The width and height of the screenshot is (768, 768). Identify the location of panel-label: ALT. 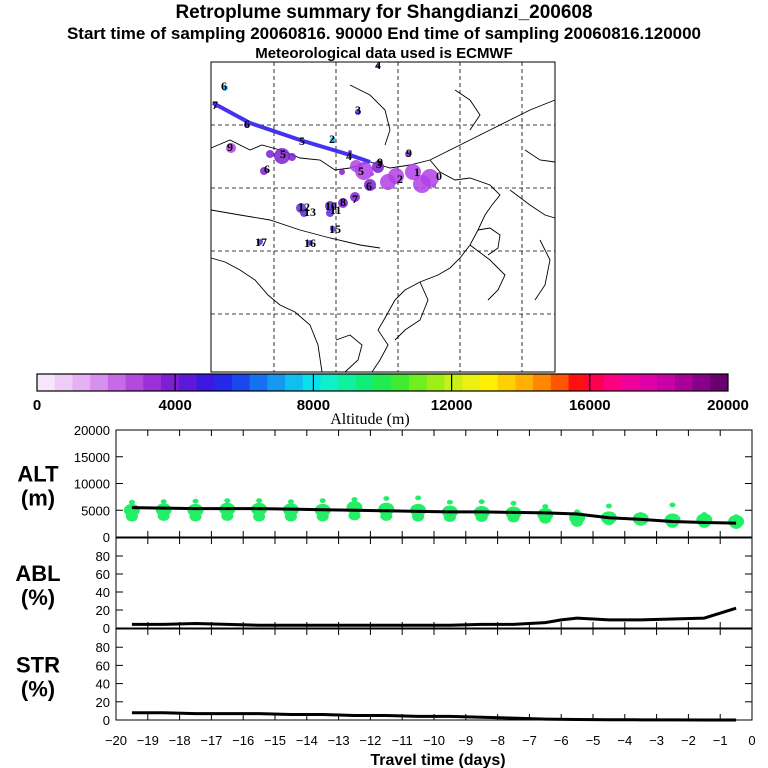
(38, 474).